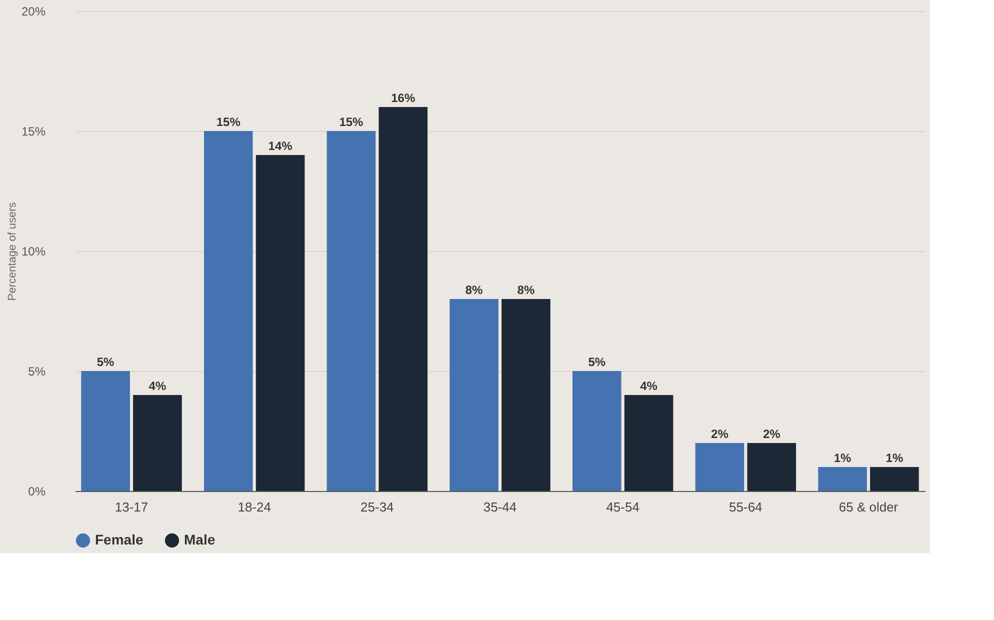 This screenshot has height=620, width=994. What do you see at coordinates (500, 507) in the screenshot?
I see `x-tick-label: 35-44` at bounding box center [500, 507].